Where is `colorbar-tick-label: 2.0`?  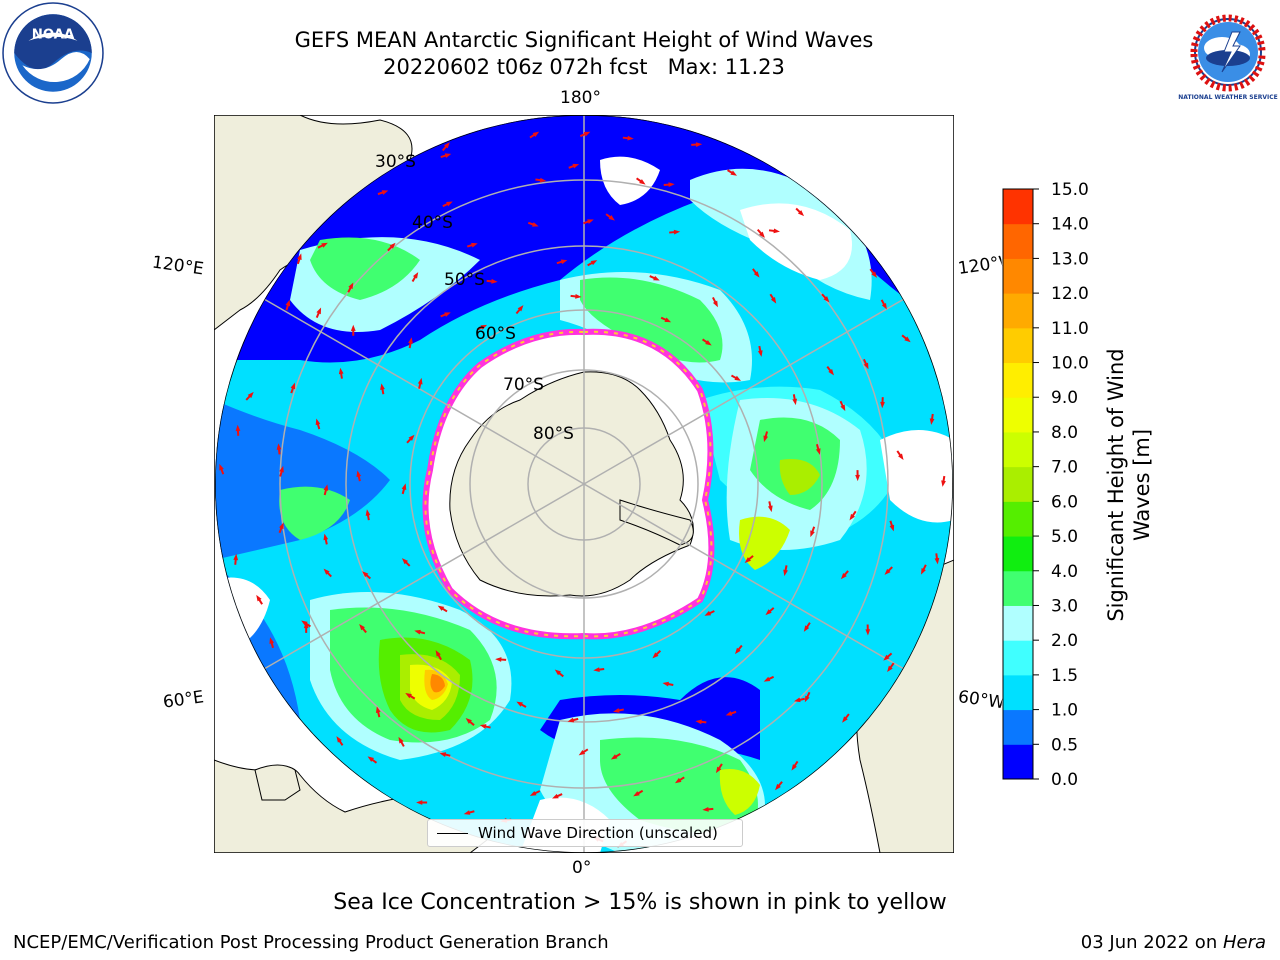 colorbar-tick-label: 2.0 is located at coordinates (1064, 641).